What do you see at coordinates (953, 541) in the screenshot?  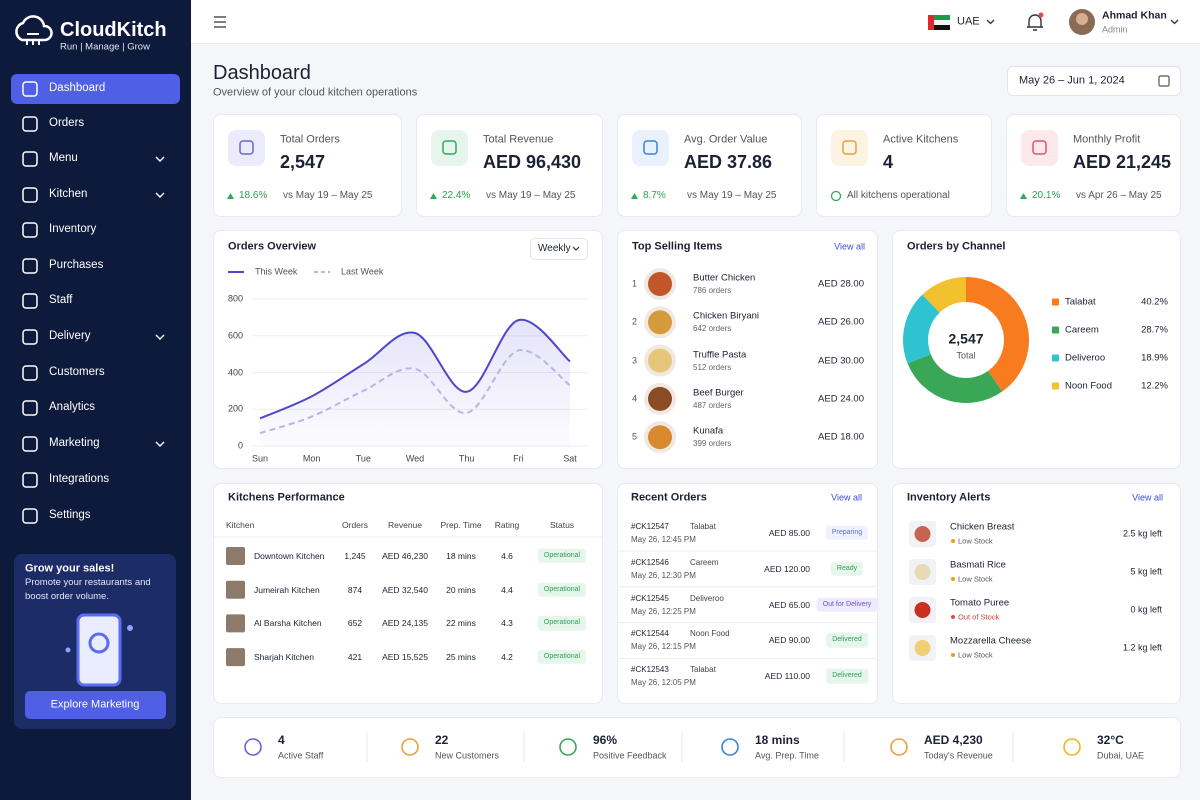 I see `status-dot` at bounding box center [953, 541].